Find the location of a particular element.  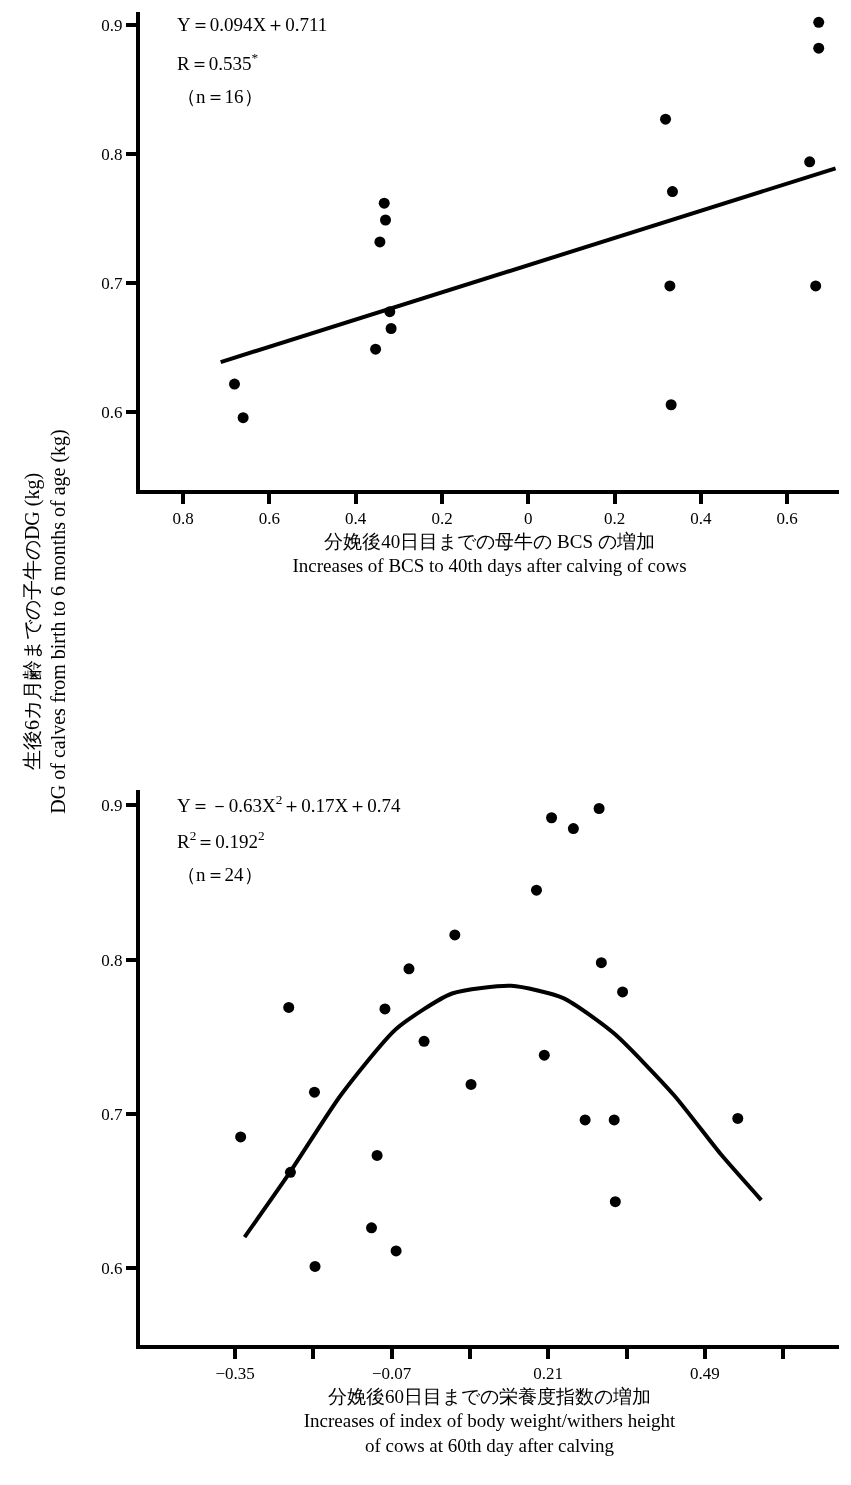

annotation: R$^{2}$＝0.192$^{2}$ is located at coordinates (221, 840).